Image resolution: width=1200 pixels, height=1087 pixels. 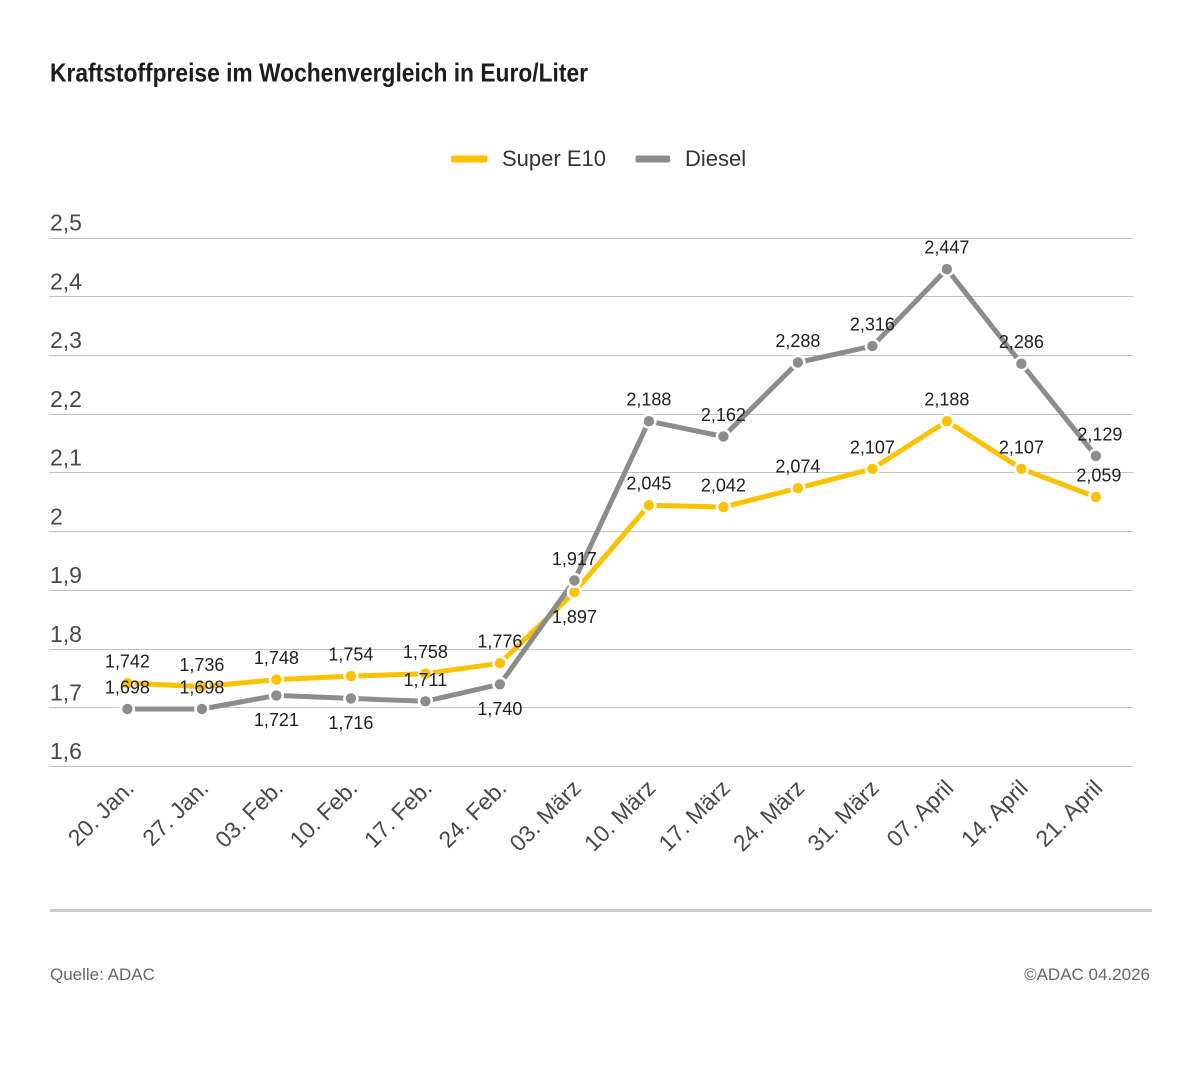 What do you see at coordinates (1021, 342) in the screenshot?
I see `svg-text: 2,286` at bounding box center [1021, 342].